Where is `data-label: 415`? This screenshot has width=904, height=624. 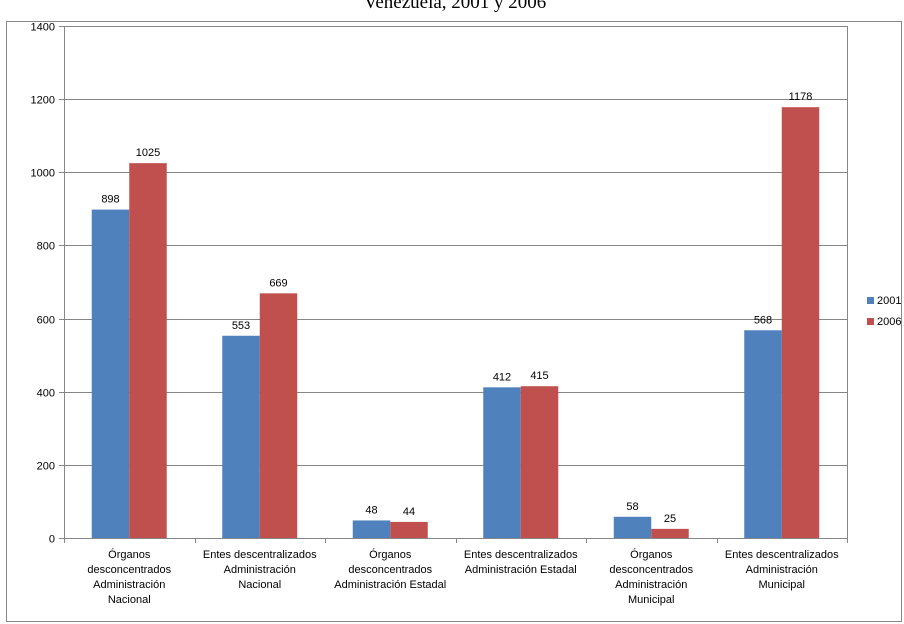 data-label: 415 is located at coordinates (539, 376).